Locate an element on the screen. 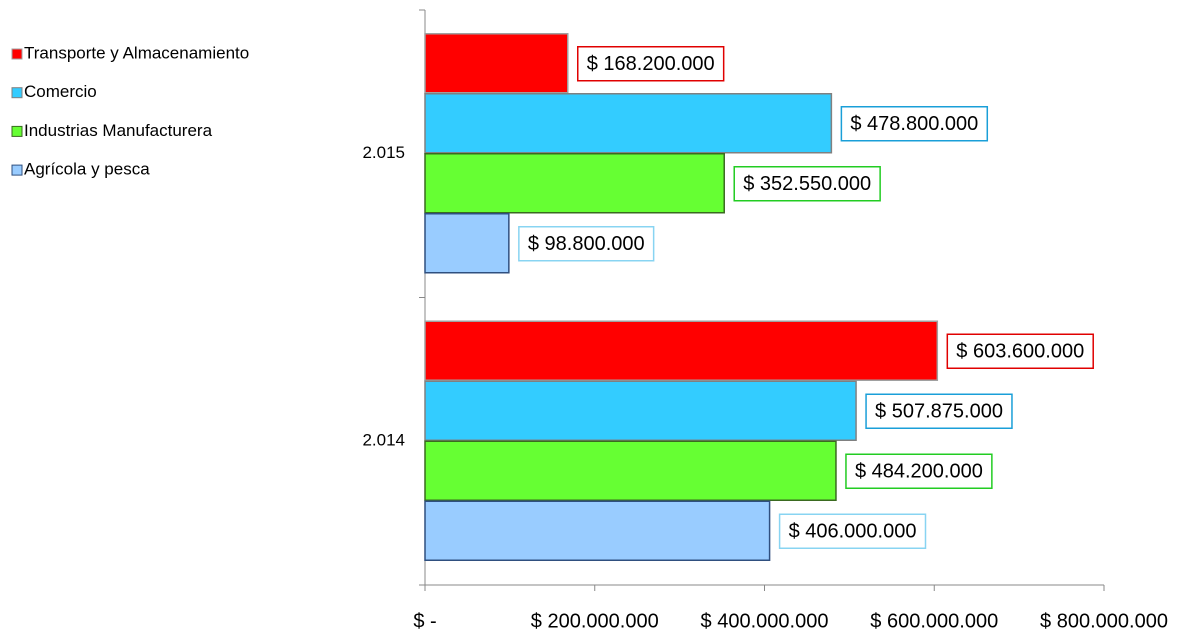  value-label: $ 352.550.000 is located at coordinates (807, 184).